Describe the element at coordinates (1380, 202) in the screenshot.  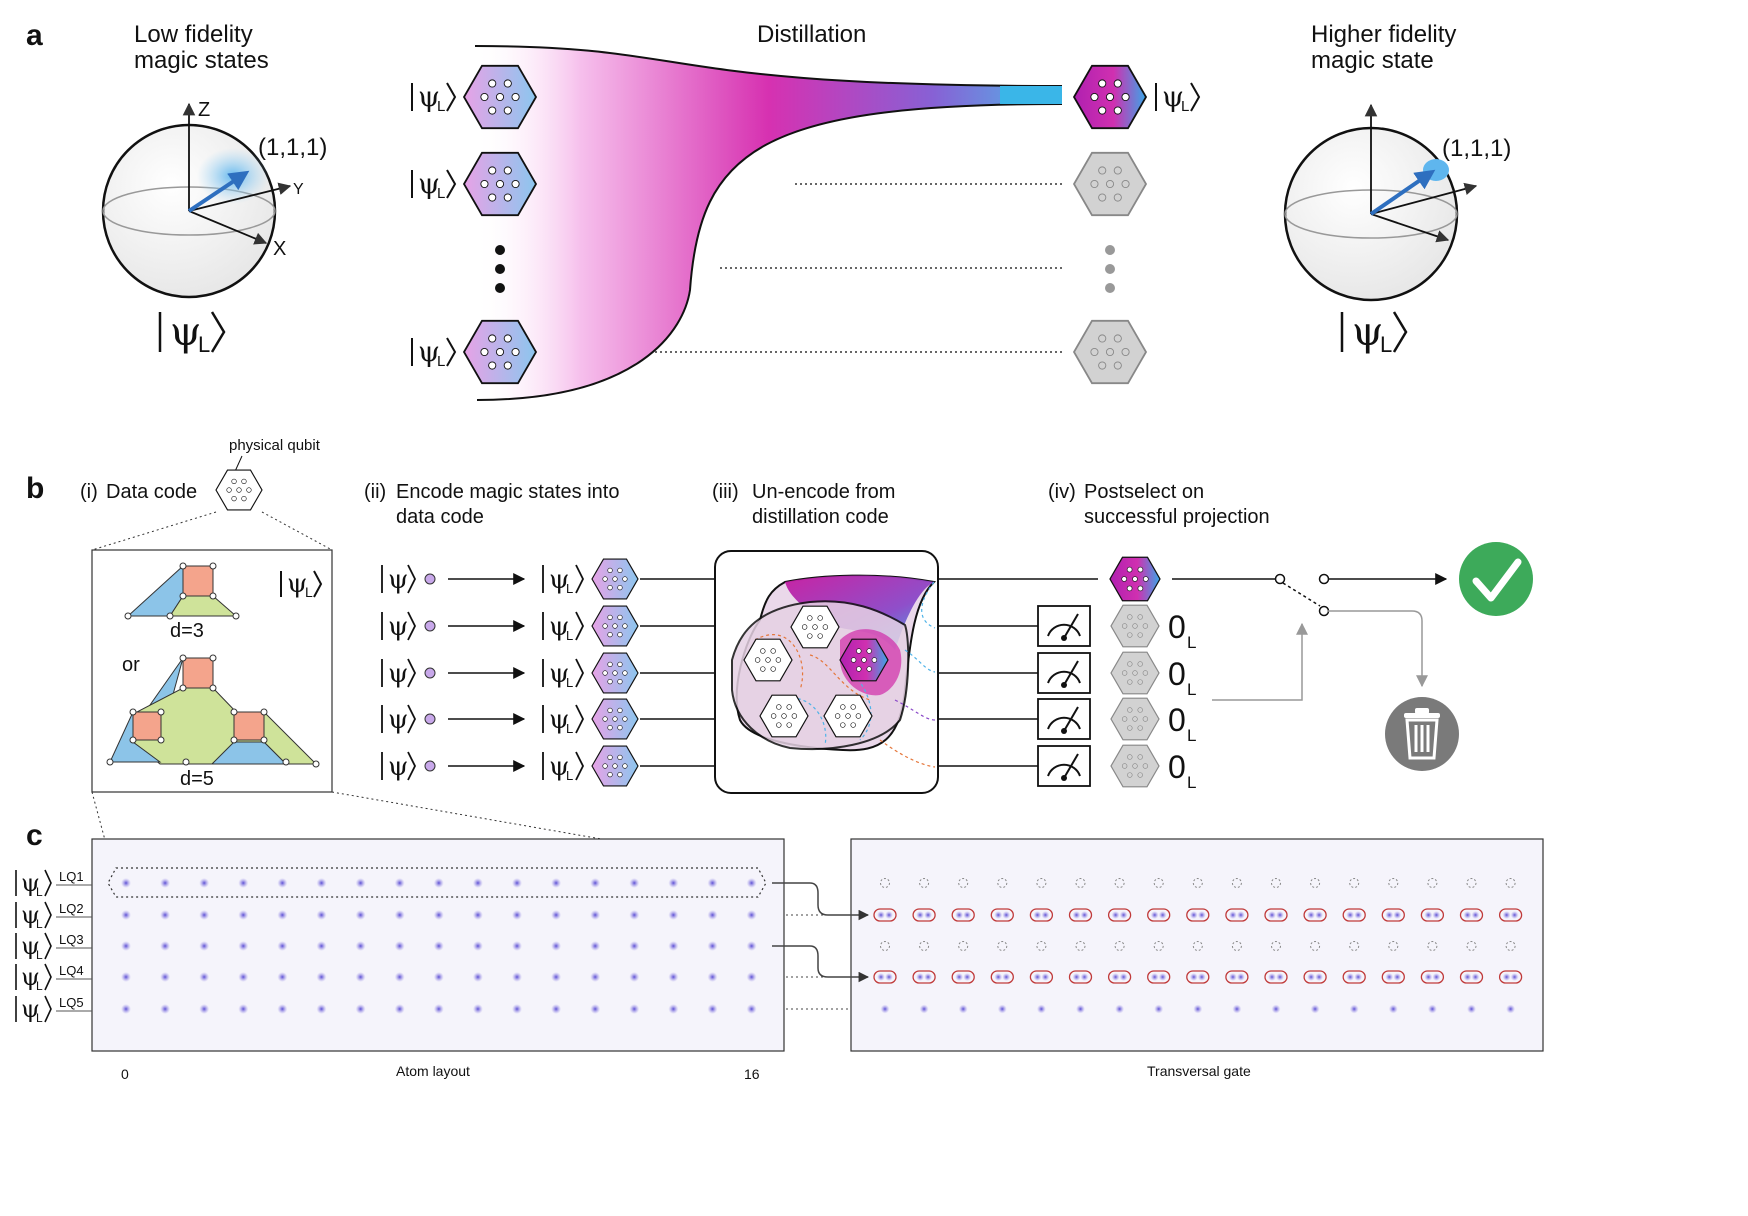
I see `right-bloch-sphere` at that location.